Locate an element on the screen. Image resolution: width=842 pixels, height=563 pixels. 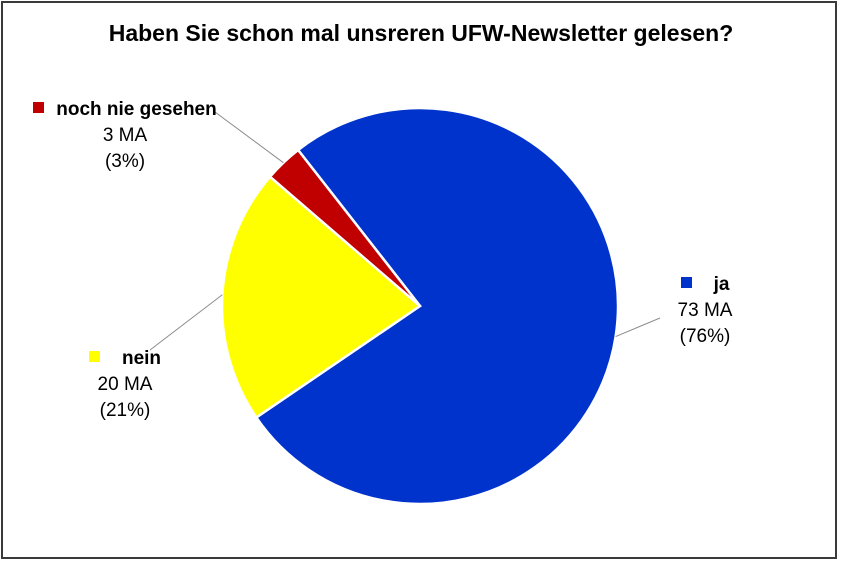
pie-slice-nein is located at coordinates (321, 297).